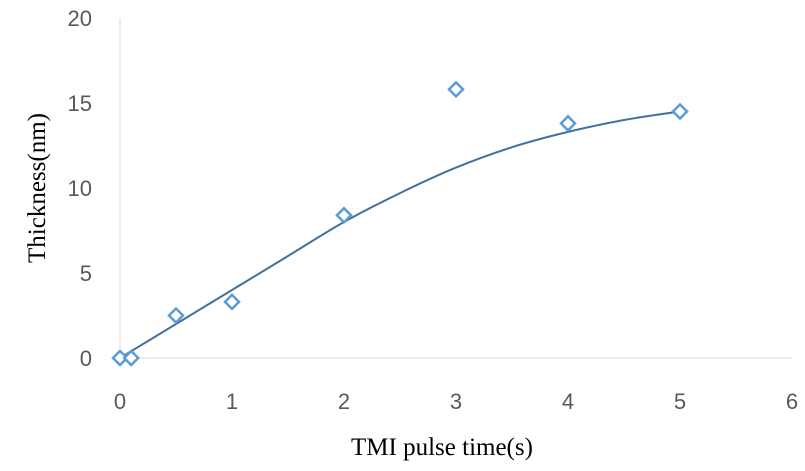 This screenshot has height=471, width=805. What do you see at coordinates (792, 401) in the screenshot?
I see `x-tick-label: 6` at bounding box center [792, 401].